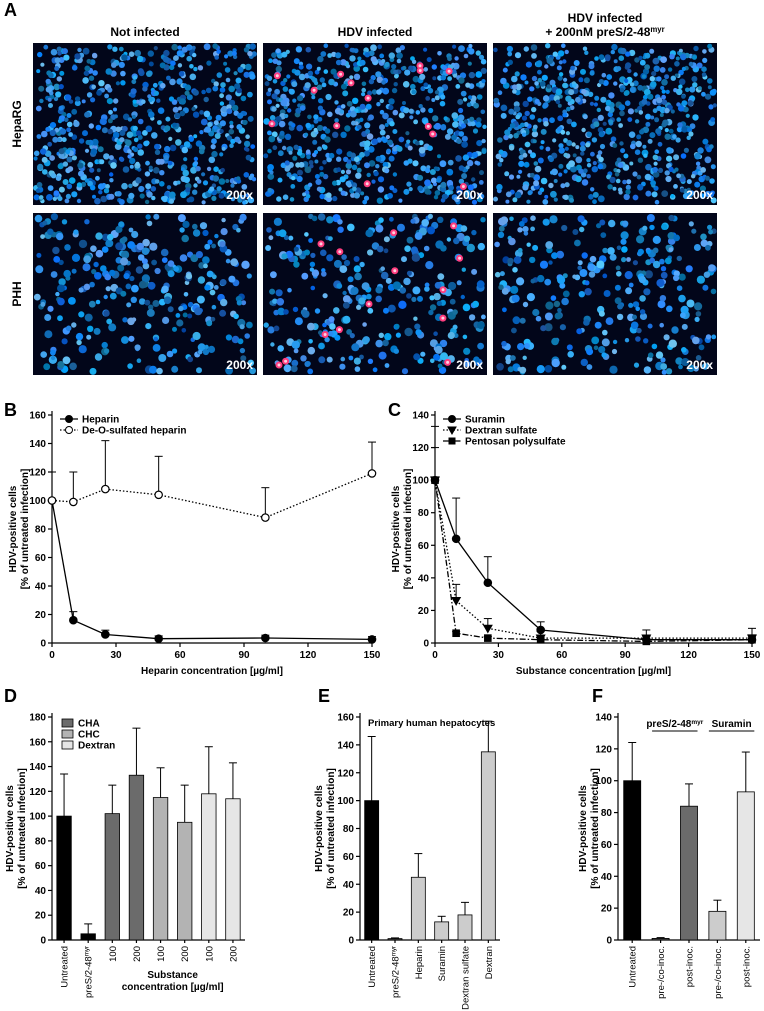 This screenshot has height=1011, width=764. What do you see at coordinates (86, 951) in the screenshot?
I see `x-tick-label-sup: myr` at bounding box center [86, 951].